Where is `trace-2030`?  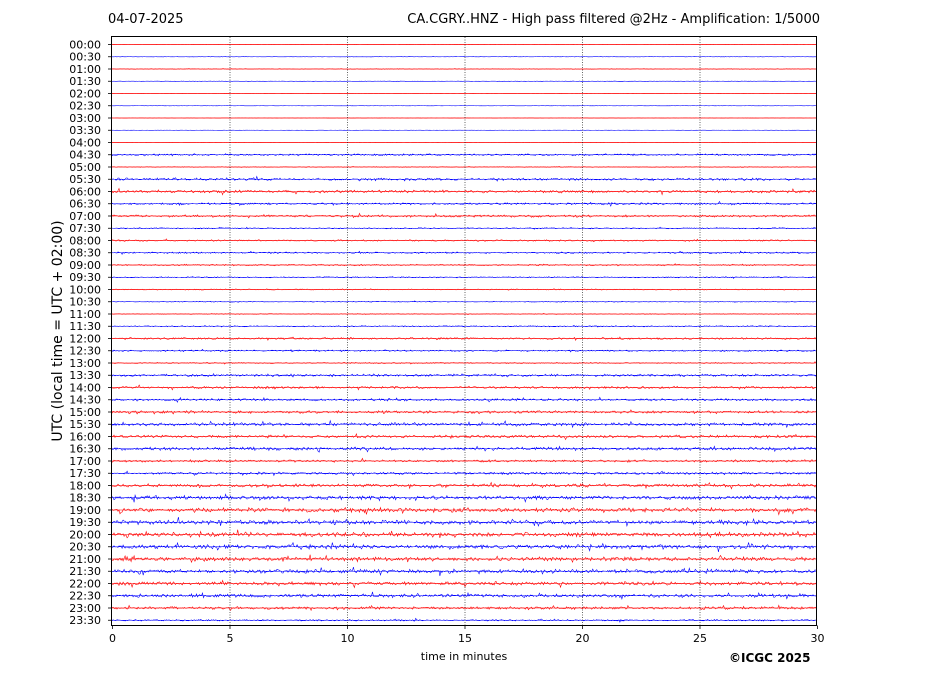 trace-2030 is located at coordinates (464, 547).